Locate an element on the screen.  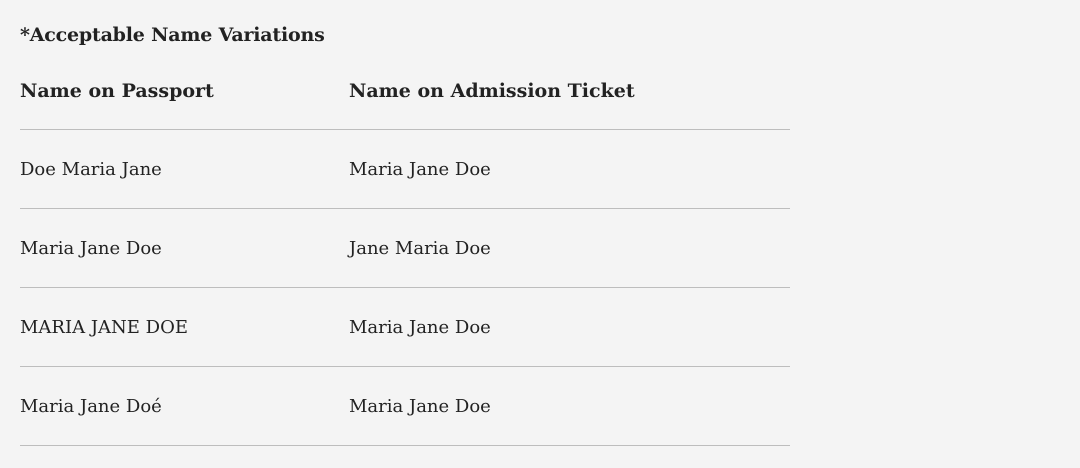
table-row: Maria Jane Doé Maria Jane Doe is located at coordinates (405, 406).